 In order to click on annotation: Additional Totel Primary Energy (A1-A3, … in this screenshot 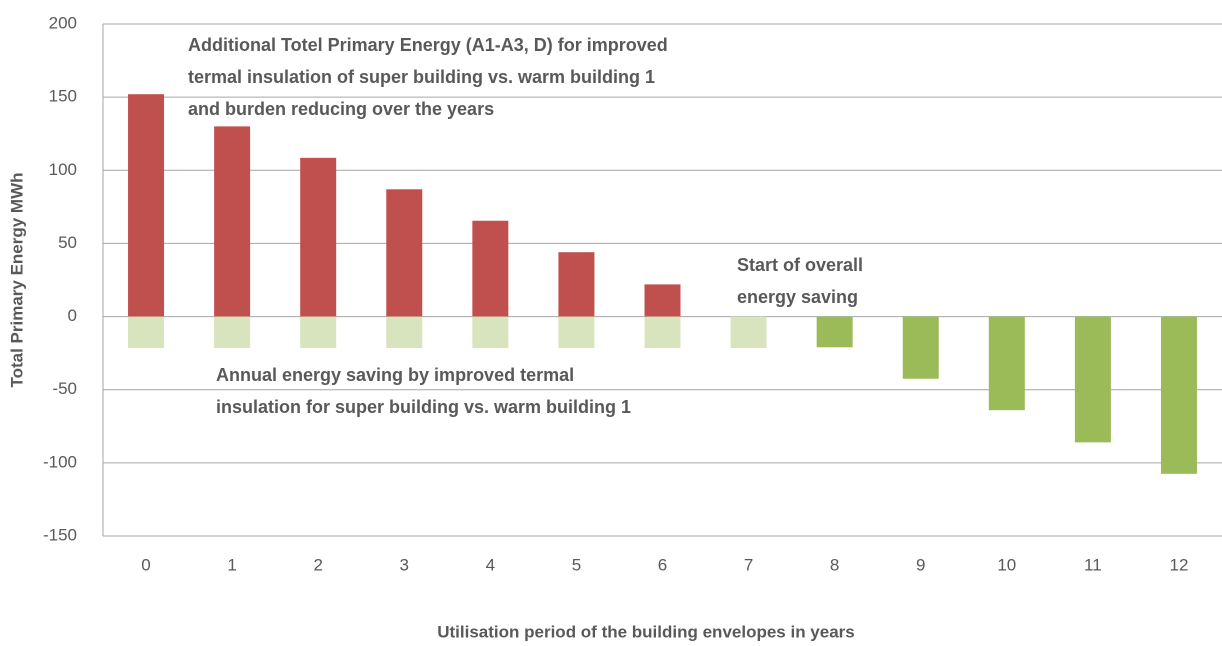, I will do `click(428, 45)`.